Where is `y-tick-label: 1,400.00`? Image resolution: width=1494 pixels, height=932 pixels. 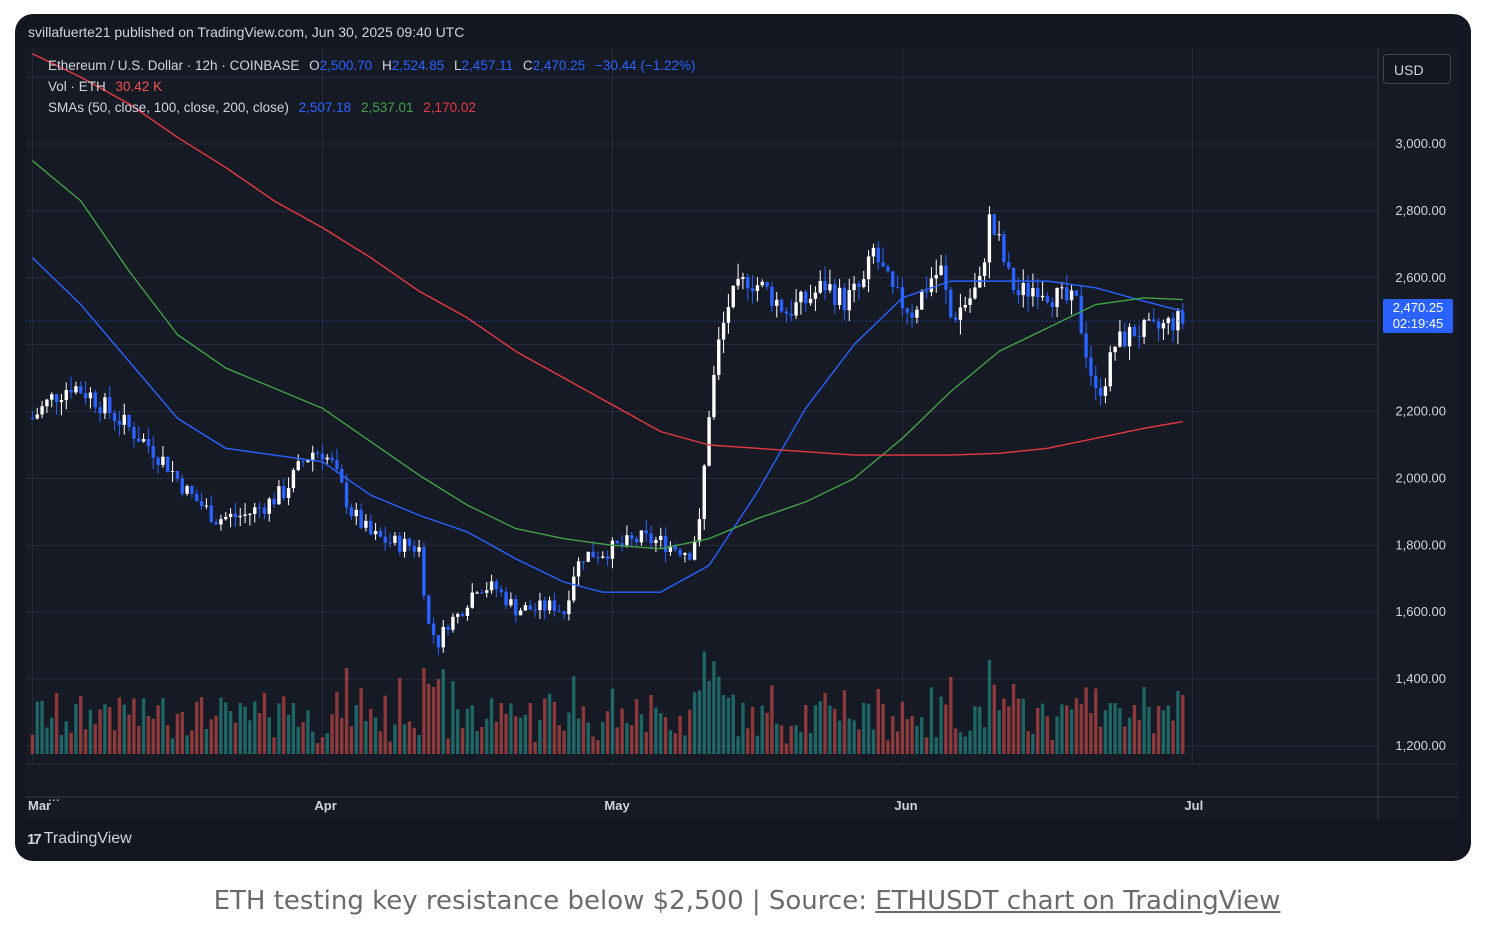
y-tick-label: 1,400.00 is located at coordinates (1420, 678).